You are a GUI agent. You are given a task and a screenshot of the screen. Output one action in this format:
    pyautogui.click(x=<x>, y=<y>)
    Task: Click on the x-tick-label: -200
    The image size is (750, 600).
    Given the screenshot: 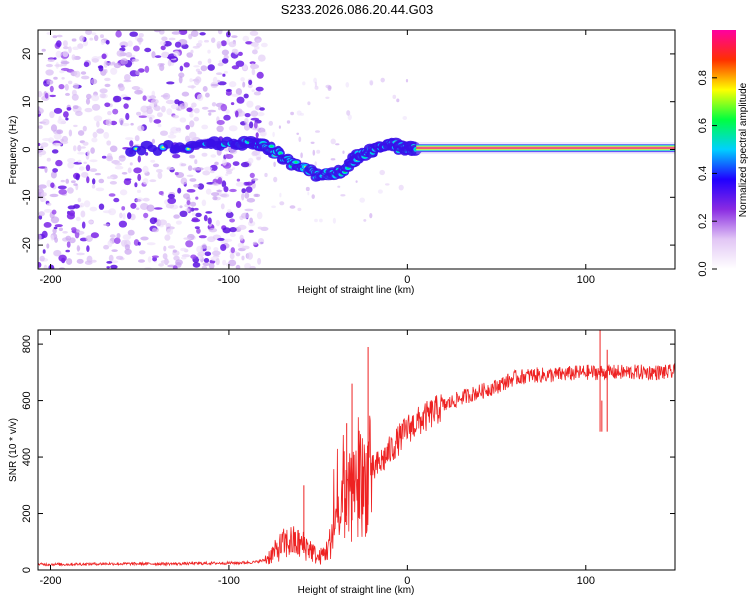 What is the action you would take?
    pyautogui.click(x=50, y=280)
    